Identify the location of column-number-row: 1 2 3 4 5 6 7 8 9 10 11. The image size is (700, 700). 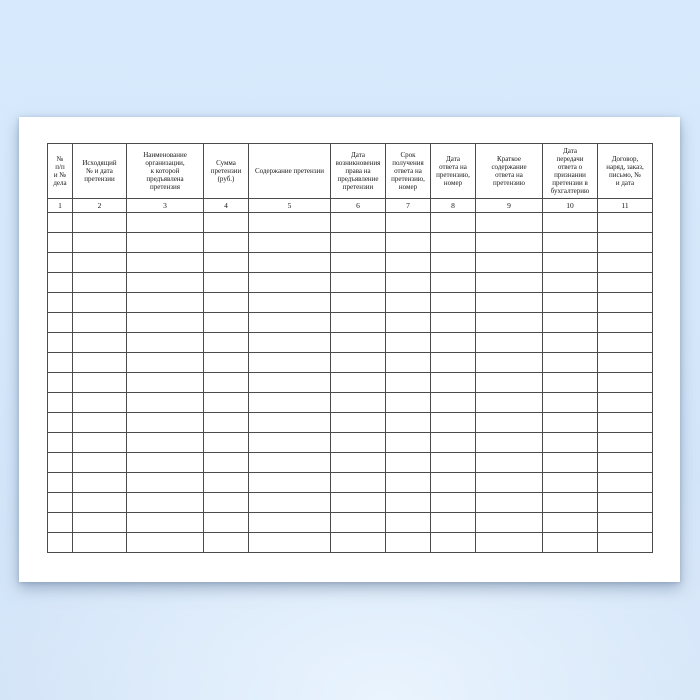
(350, 205).